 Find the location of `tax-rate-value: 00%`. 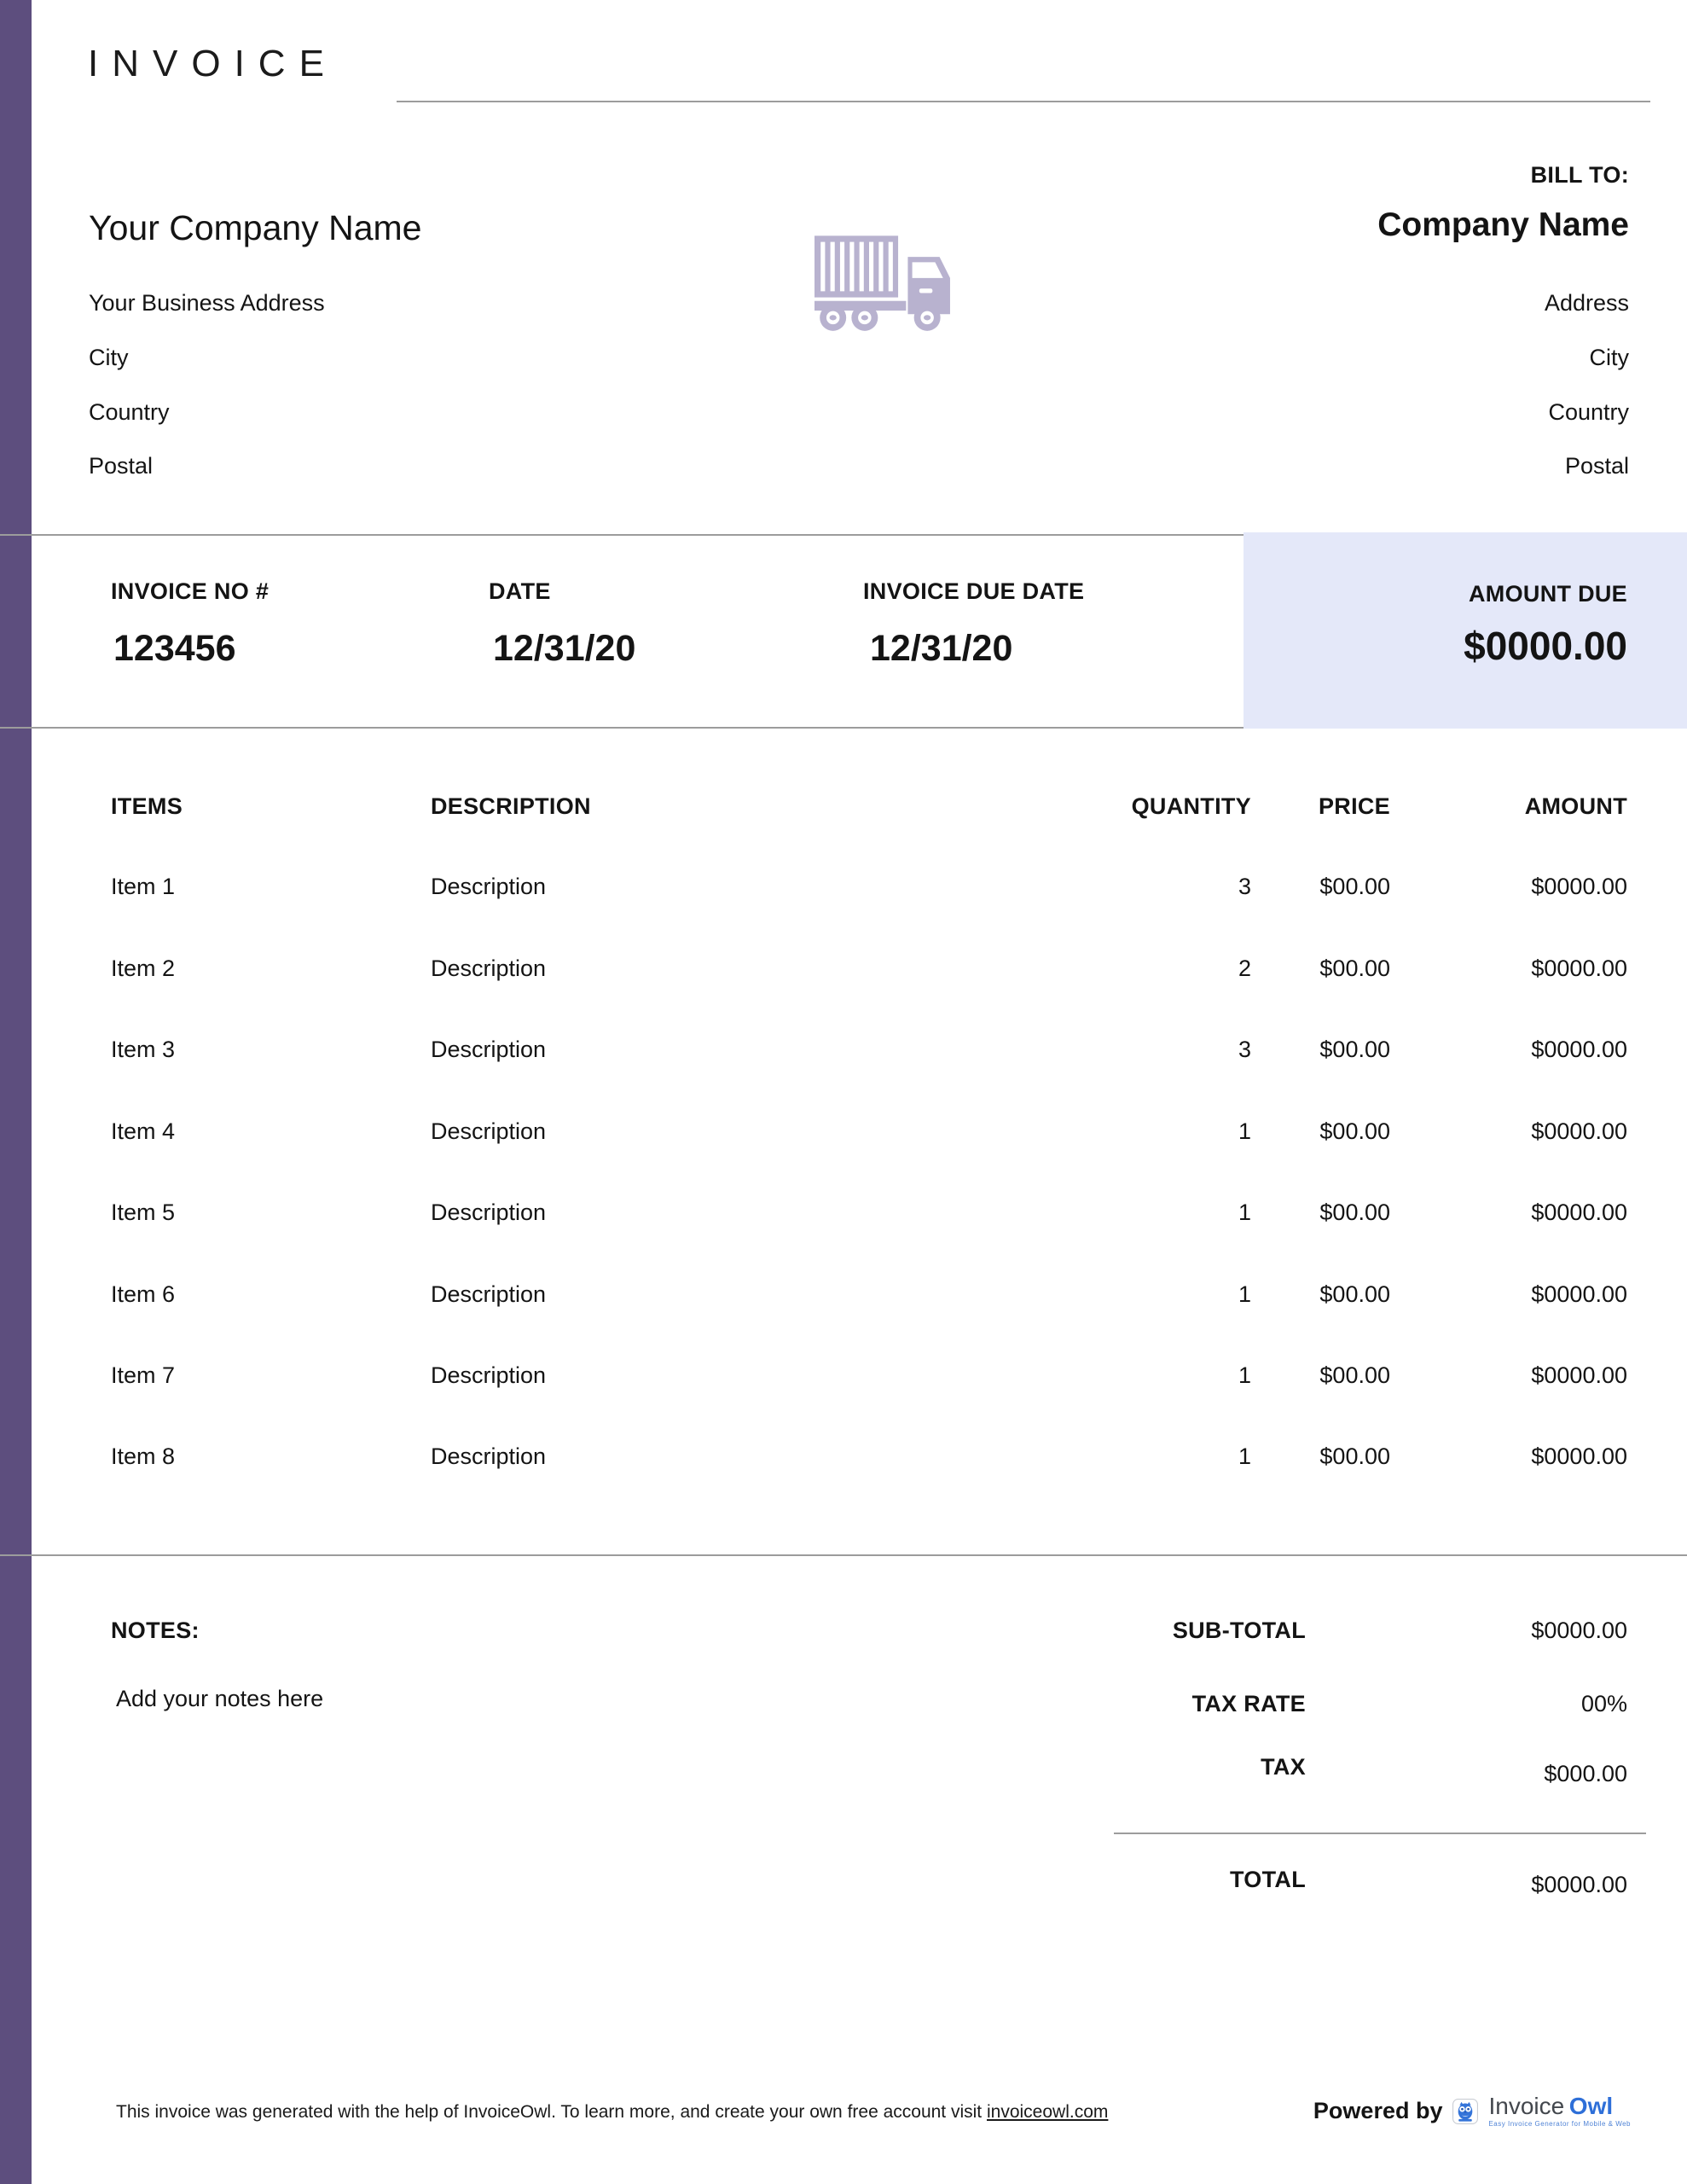

tax-rate-value: 00% is located at coordinates (1604, 1703).